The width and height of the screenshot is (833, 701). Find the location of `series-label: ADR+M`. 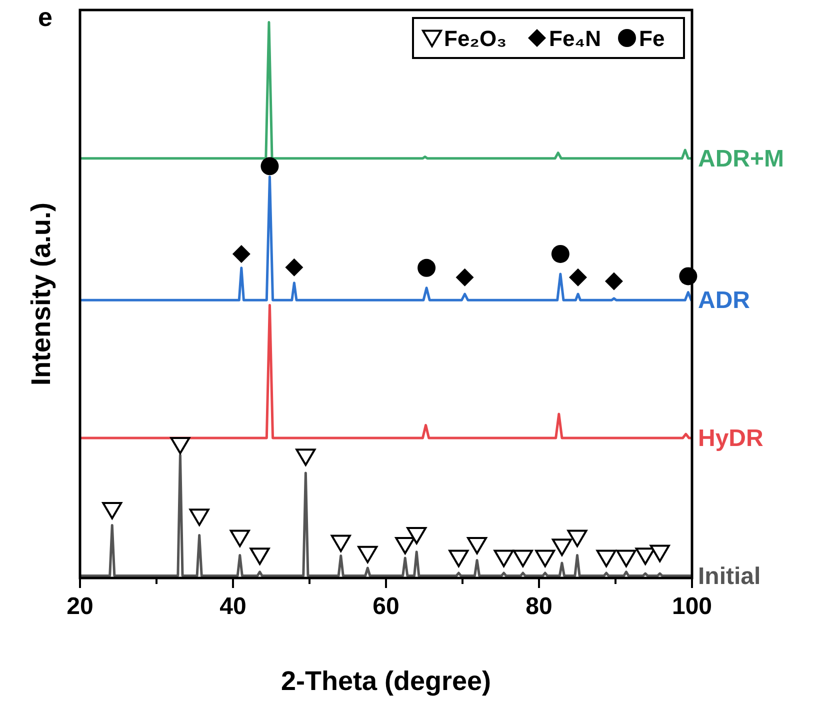

series-label: ADR+M is located at coordinates (741, 158).